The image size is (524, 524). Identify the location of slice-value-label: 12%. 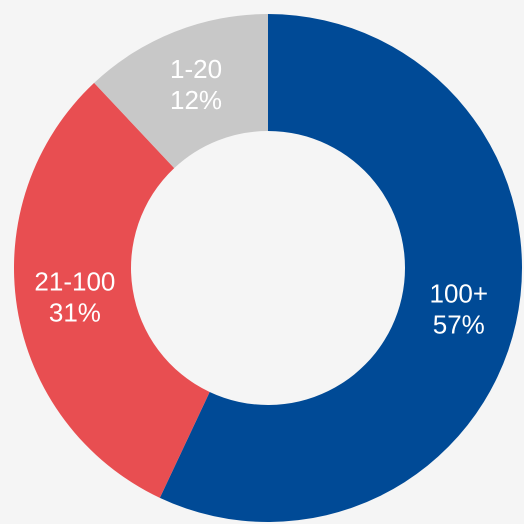
(196, 100).